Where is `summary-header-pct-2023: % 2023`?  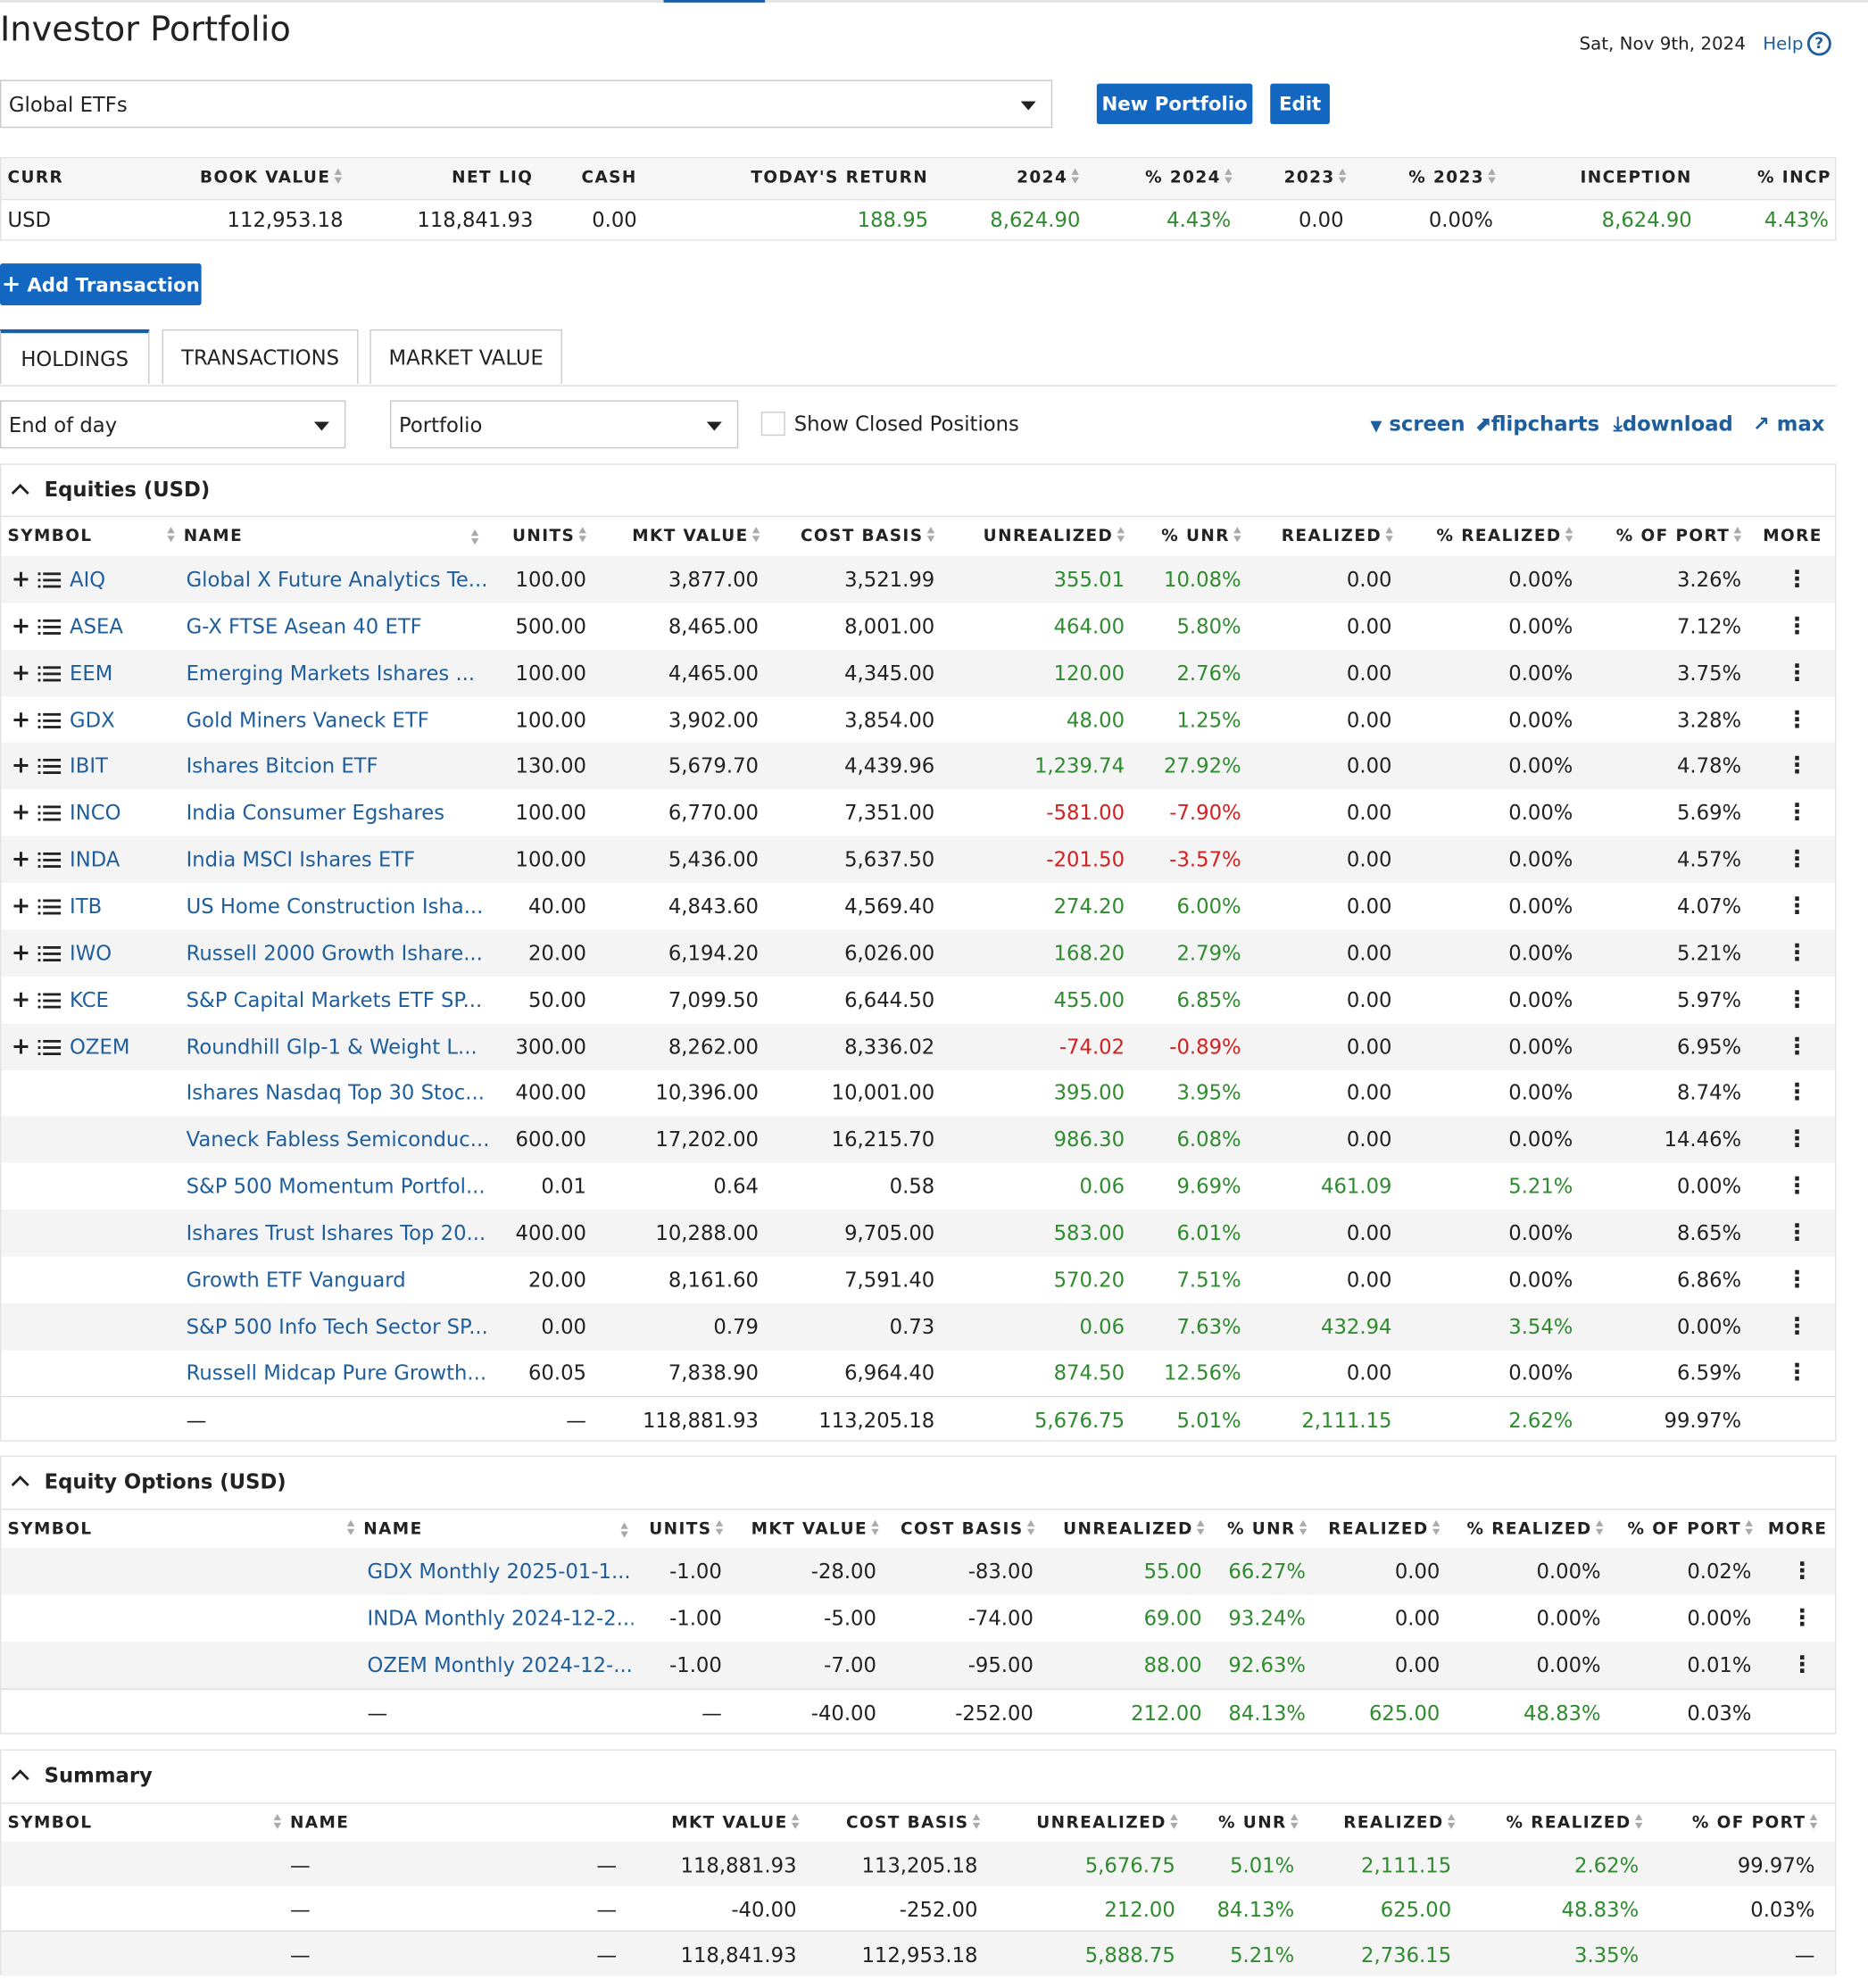
summary-header-pct-2023: % 2023 is located at coordinates (1452, 178).